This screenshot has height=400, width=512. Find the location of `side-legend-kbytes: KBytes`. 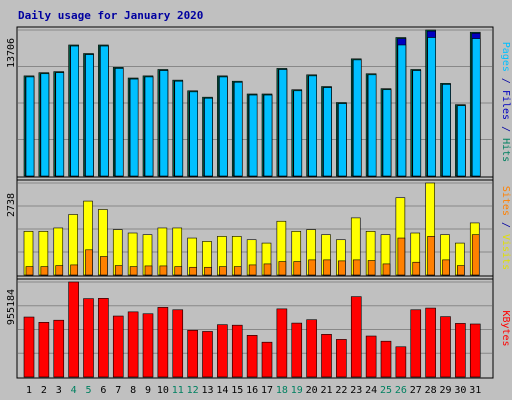

side-legend-kbytes: KBytes is located at coordinates (505, 328).